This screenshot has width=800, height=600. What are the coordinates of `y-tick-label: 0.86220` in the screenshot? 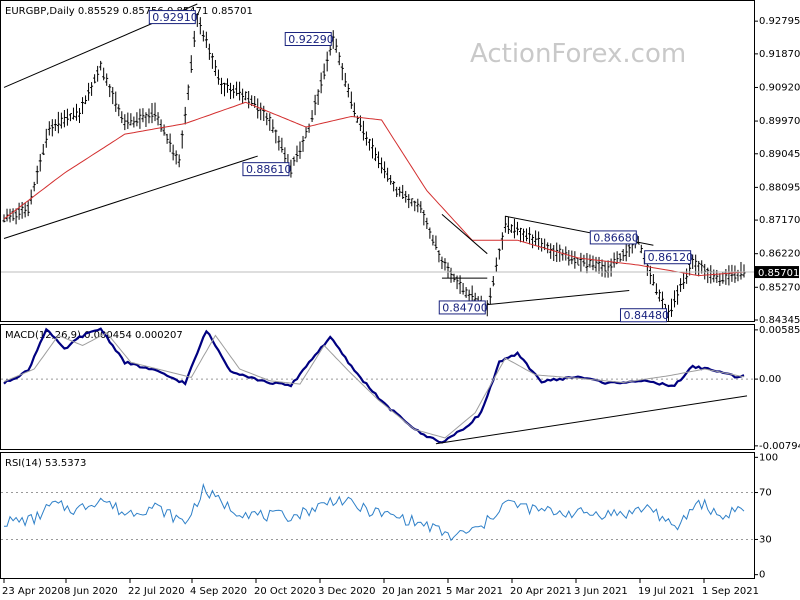 It's located at (779, 254).